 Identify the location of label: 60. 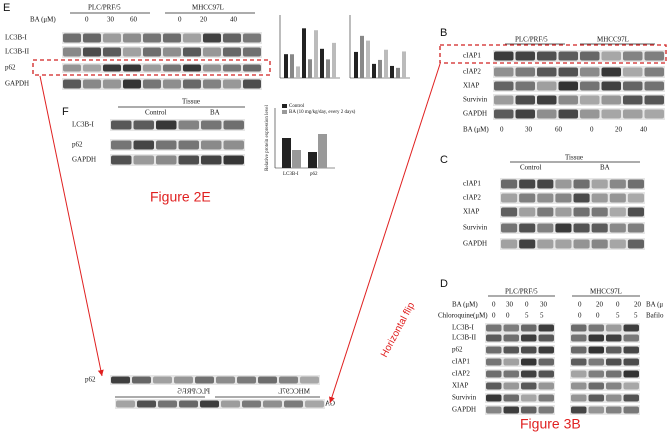
(559, 130).